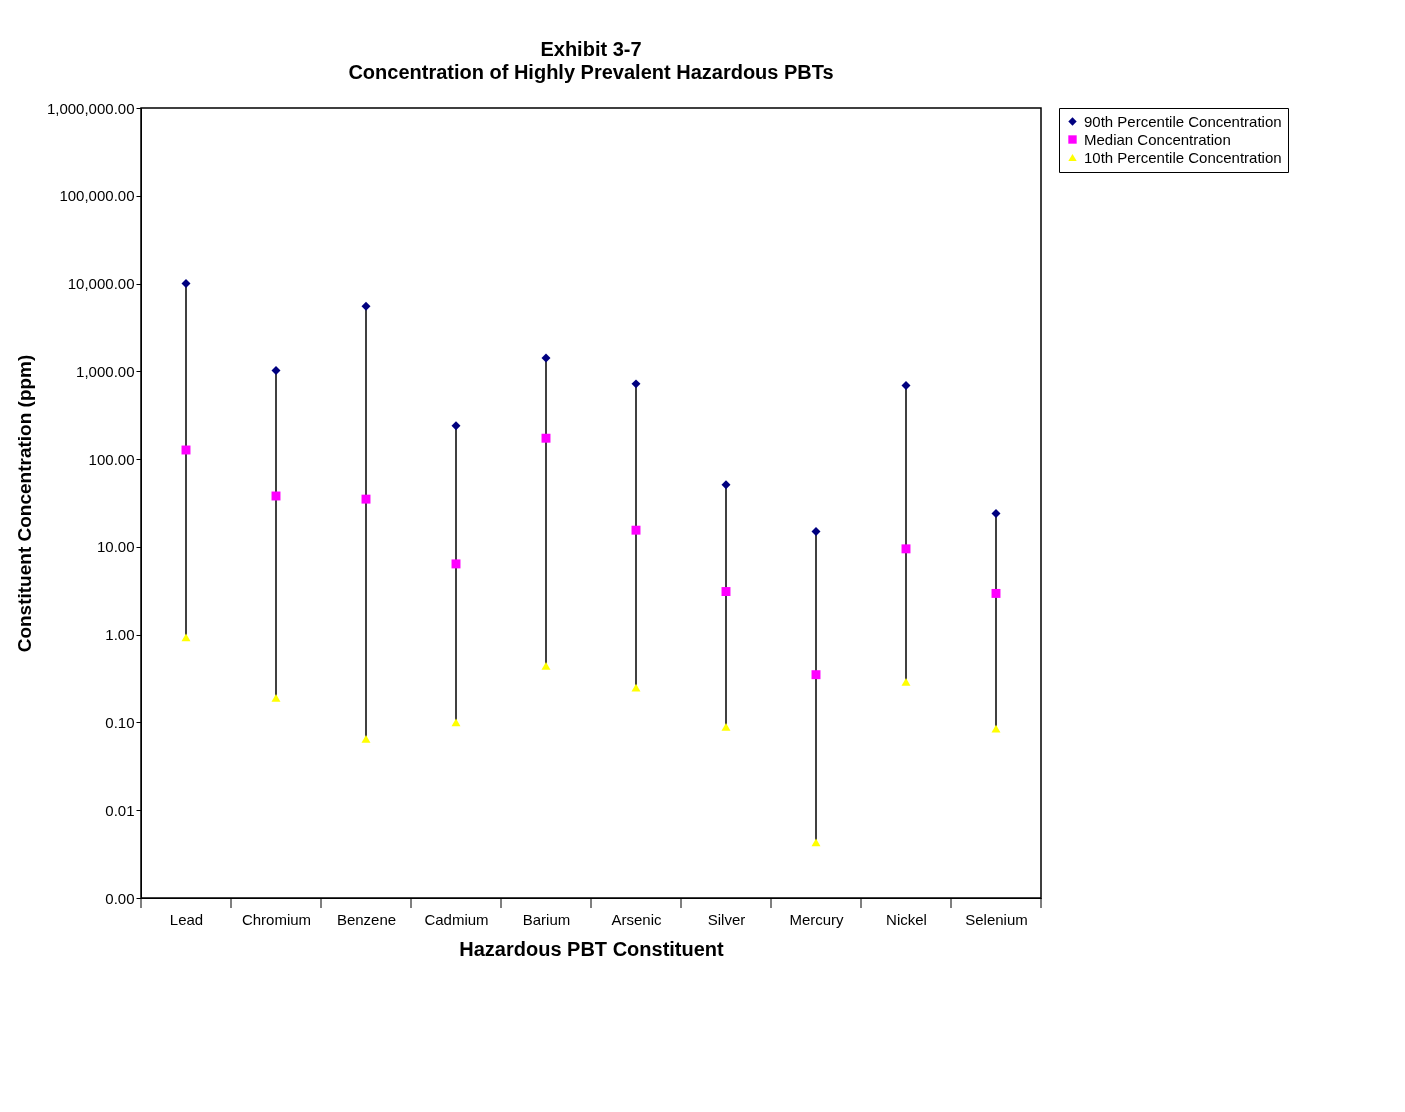 The height and width of the screenshot is (1112, 1405). I want to click on y-tick-label: 10,000.00, so click(101, 284).